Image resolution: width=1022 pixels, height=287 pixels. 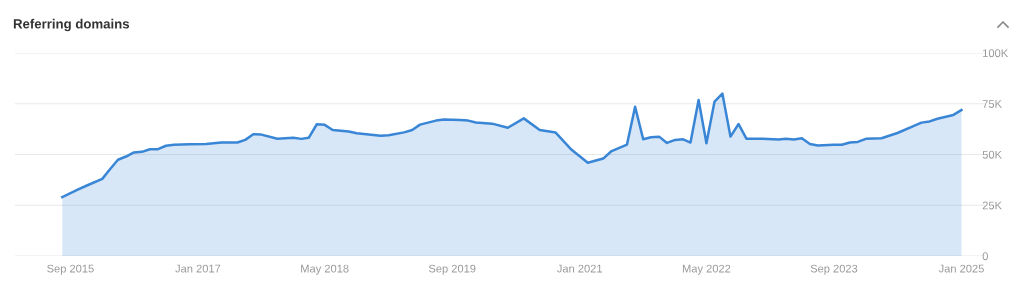 I want to click on y-tick-label: 25K, so click(x=992, y=205).